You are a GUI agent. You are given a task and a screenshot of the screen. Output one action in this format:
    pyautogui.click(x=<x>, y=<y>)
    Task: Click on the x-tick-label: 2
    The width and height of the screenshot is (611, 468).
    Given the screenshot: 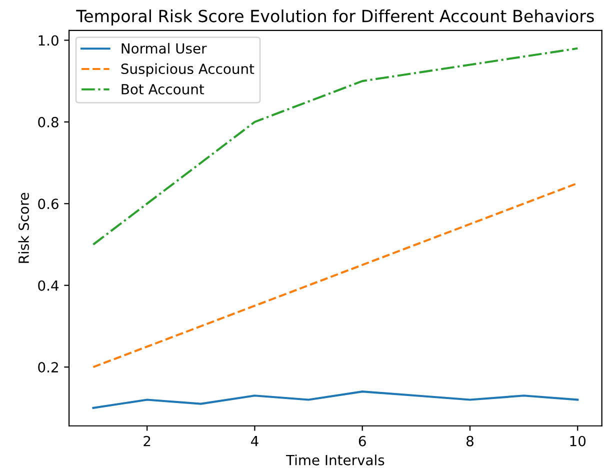 What is the action you would take?
    pyautogui.click(x=147, y=441)
    